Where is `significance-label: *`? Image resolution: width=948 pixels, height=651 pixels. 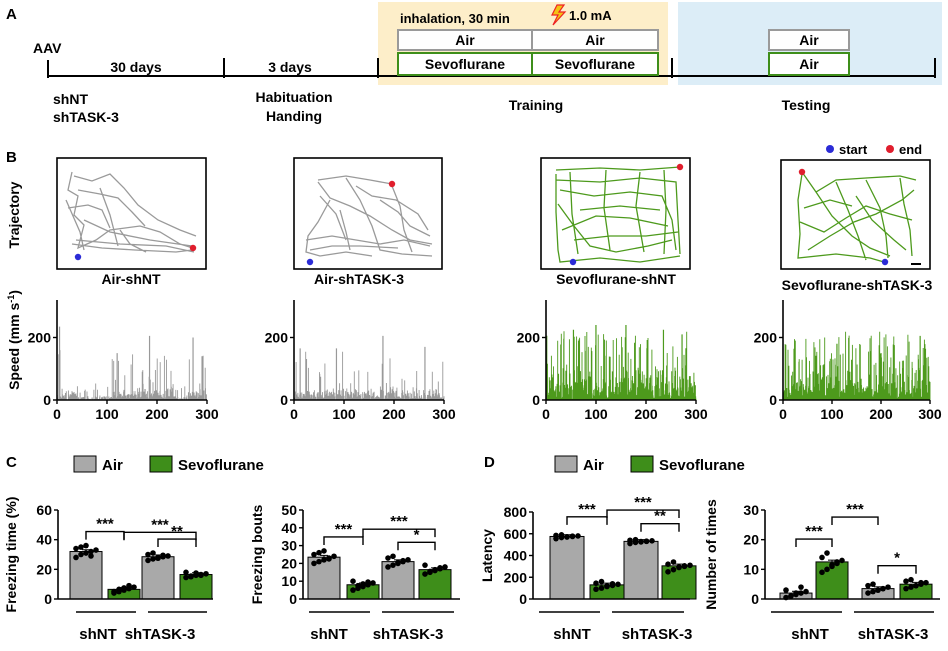
significance-label: * is located at coordinates (417, 534).